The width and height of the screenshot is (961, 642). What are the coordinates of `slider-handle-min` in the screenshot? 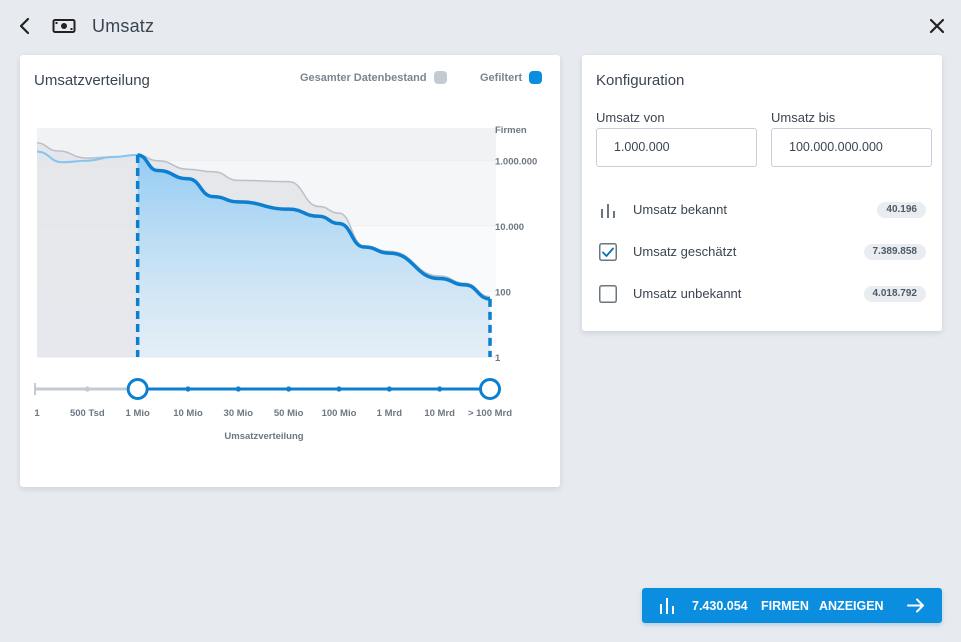 It's located at (137, 389).